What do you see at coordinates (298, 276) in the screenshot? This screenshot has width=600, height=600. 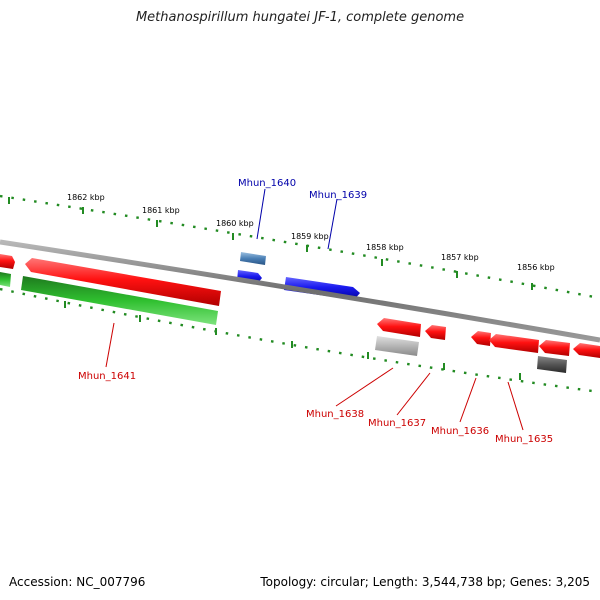 I see `forward-genes` at bounding box center [298, 276].